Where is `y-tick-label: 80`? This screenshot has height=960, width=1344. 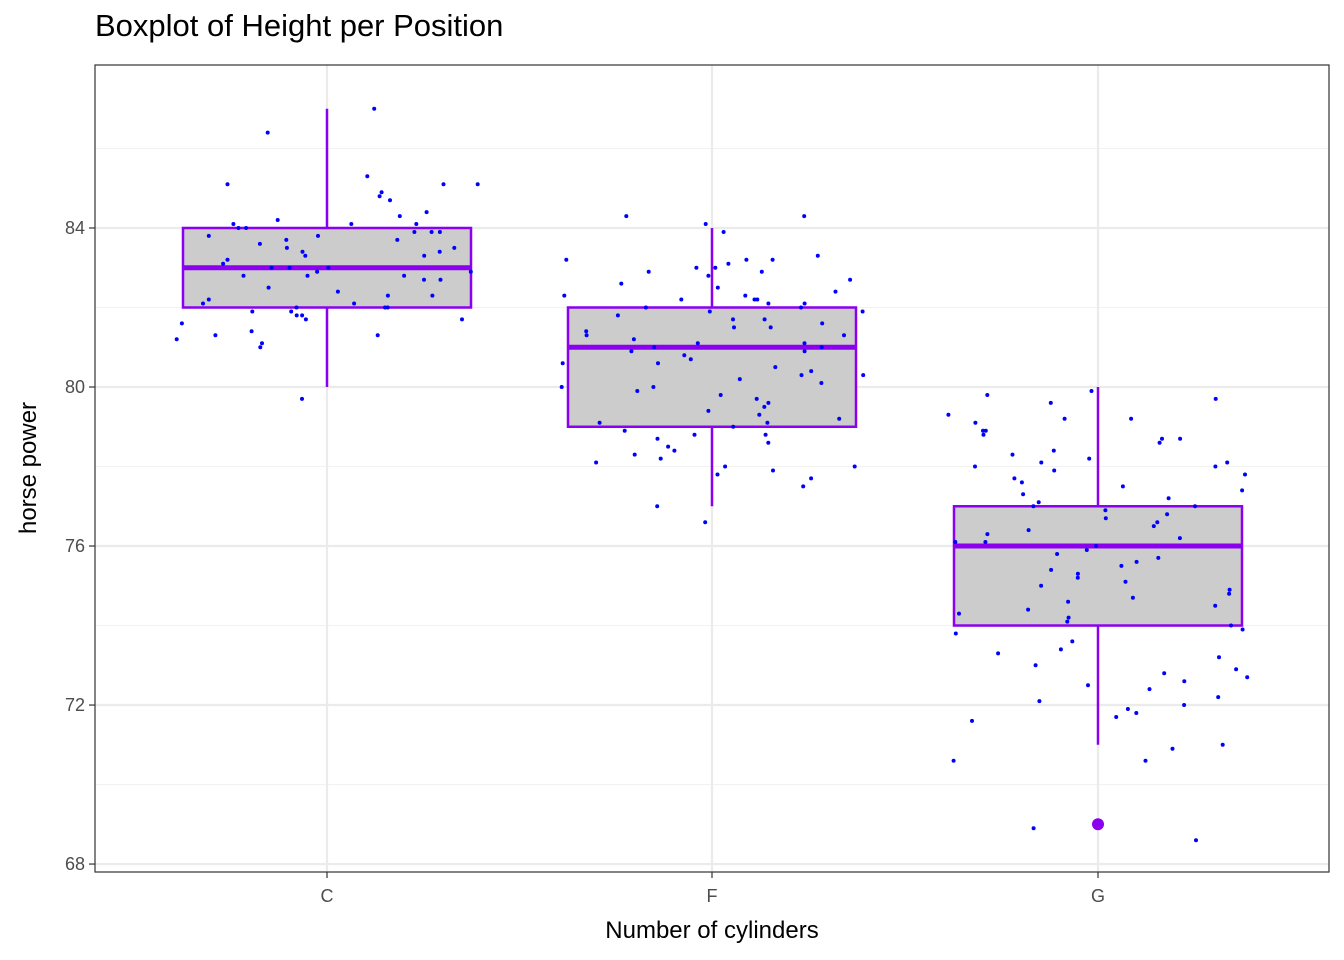
y-tick-label: 80 is located at coordinates (75, 387).